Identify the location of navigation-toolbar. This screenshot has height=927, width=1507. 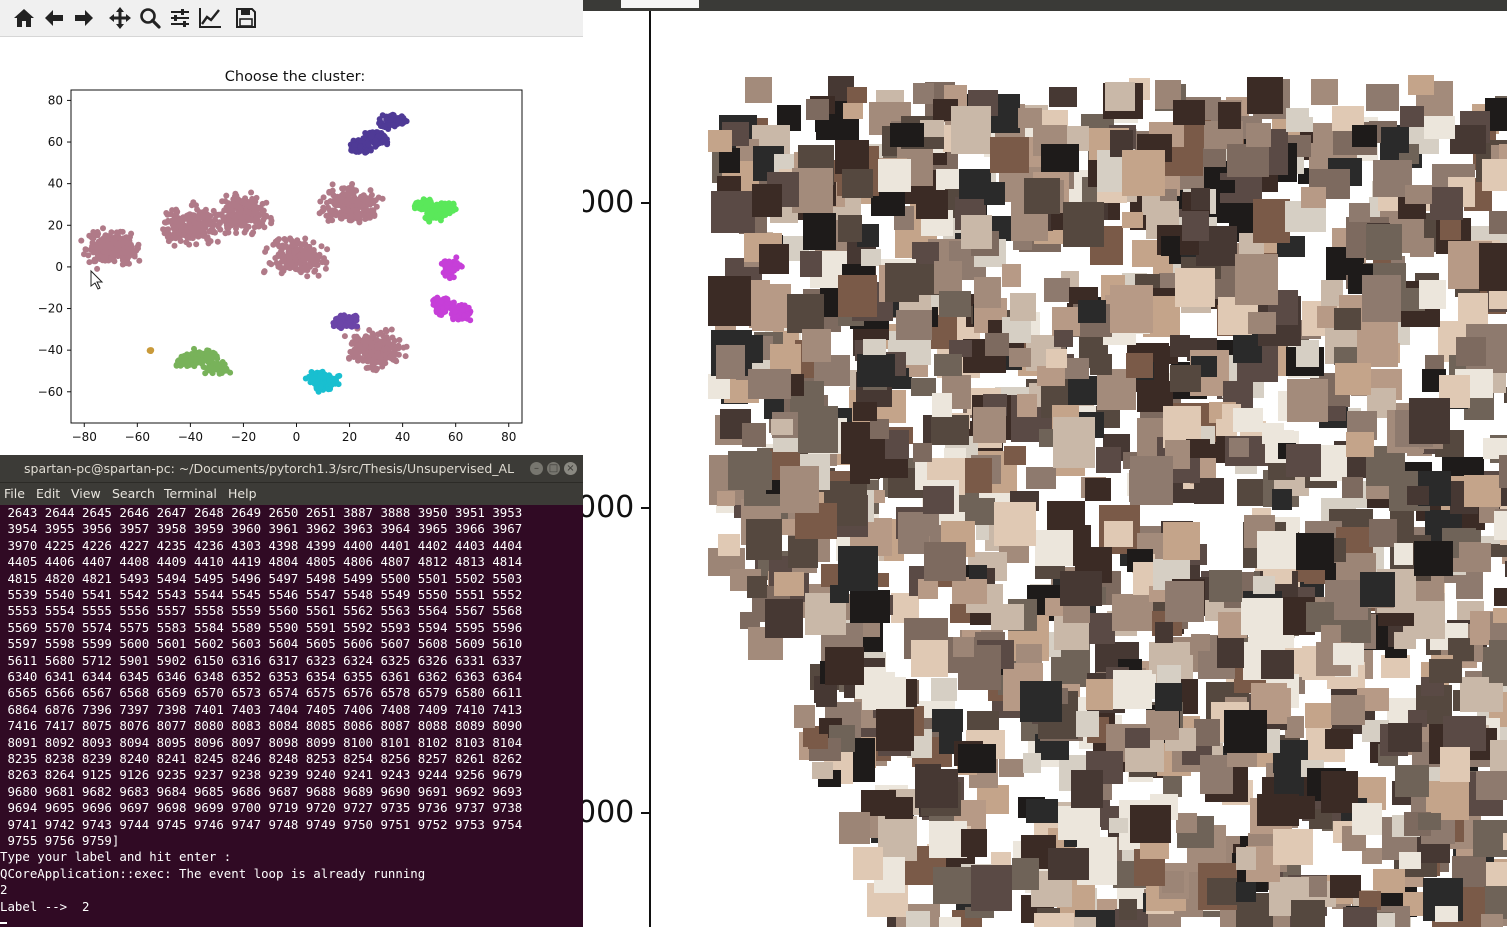
(291, 18).